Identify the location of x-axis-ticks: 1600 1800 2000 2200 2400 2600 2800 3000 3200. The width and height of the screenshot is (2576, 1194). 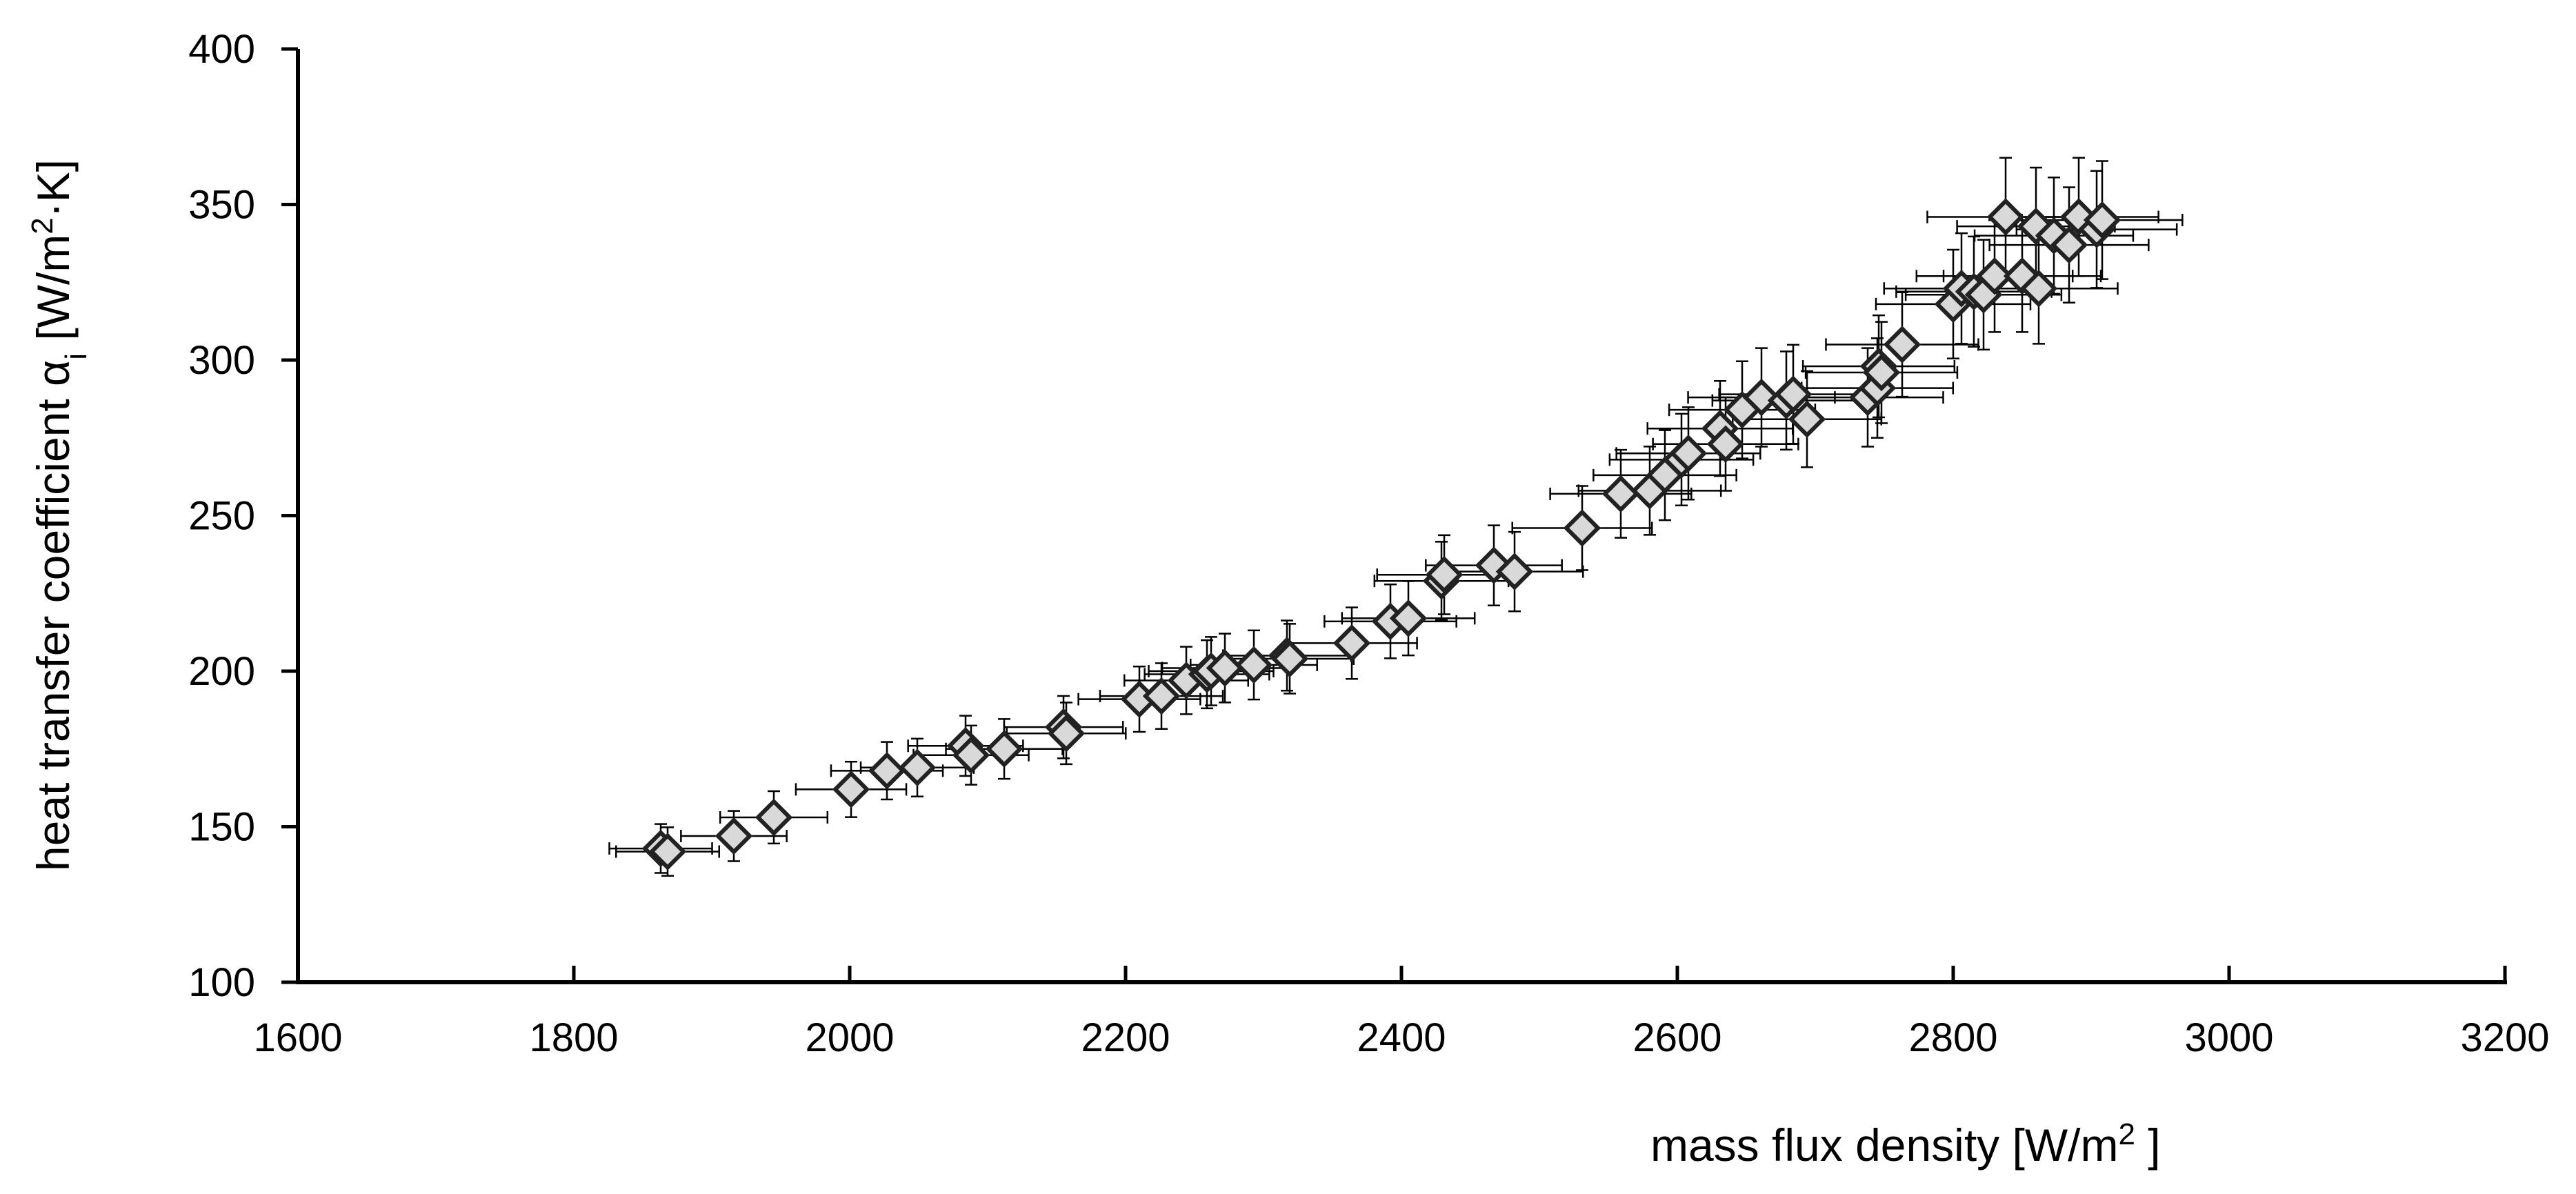
(1401, 1013).